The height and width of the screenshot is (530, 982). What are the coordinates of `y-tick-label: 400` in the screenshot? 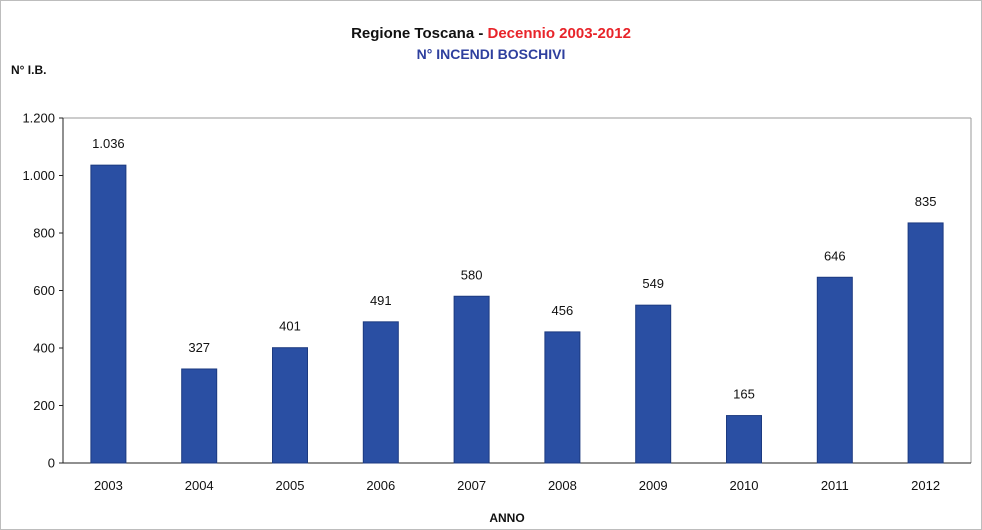 It's located at (44, 348).